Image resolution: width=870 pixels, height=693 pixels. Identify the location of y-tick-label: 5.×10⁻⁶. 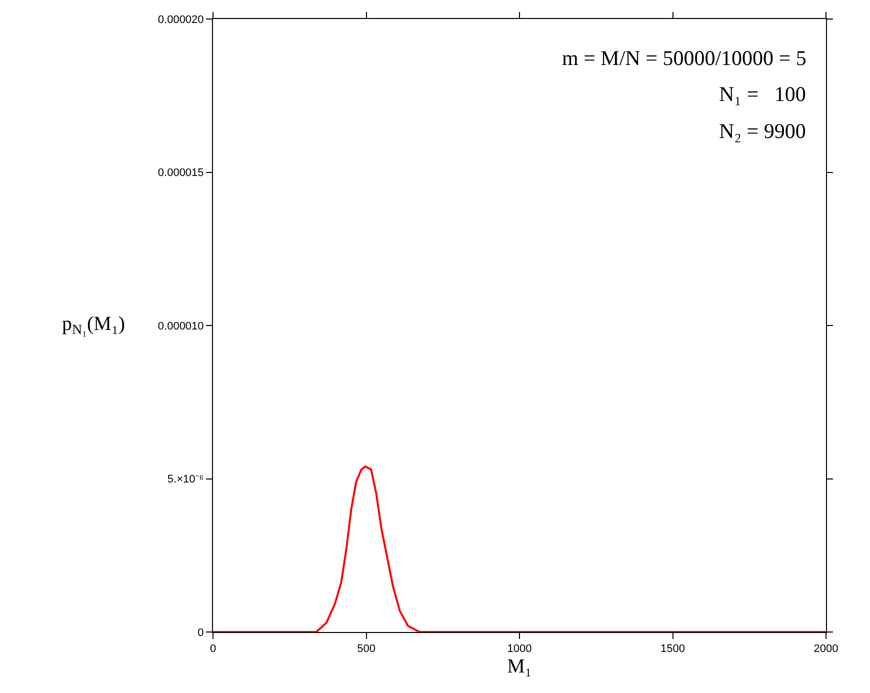
(185, 480).